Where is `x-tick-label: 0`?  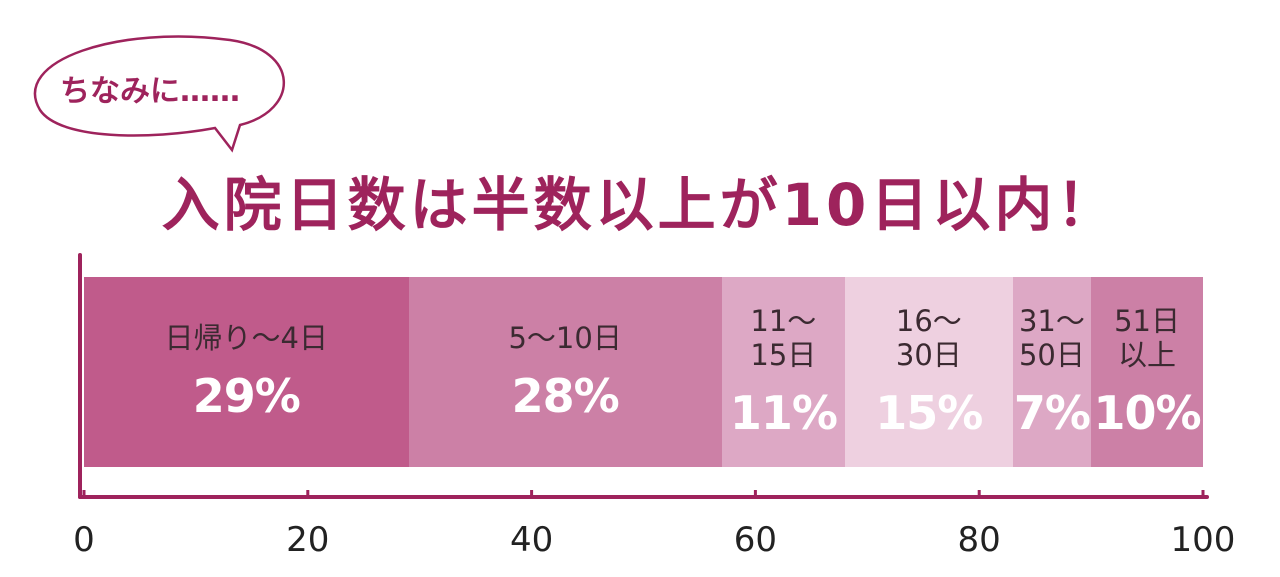
x-tick-label: 0 is located at coordinates (84, 540).